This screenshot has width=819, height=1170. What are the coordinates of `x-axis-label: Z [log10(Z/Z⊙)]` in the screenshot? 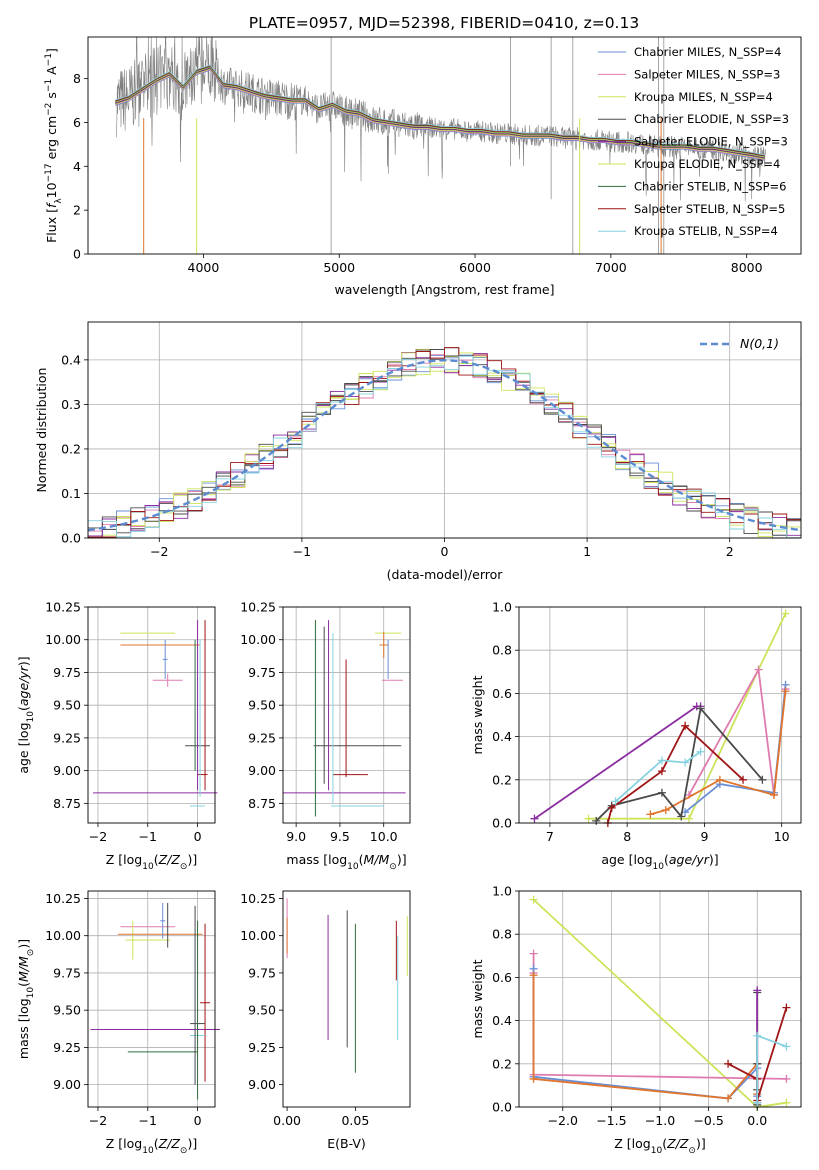 It's located at (659, 1146).